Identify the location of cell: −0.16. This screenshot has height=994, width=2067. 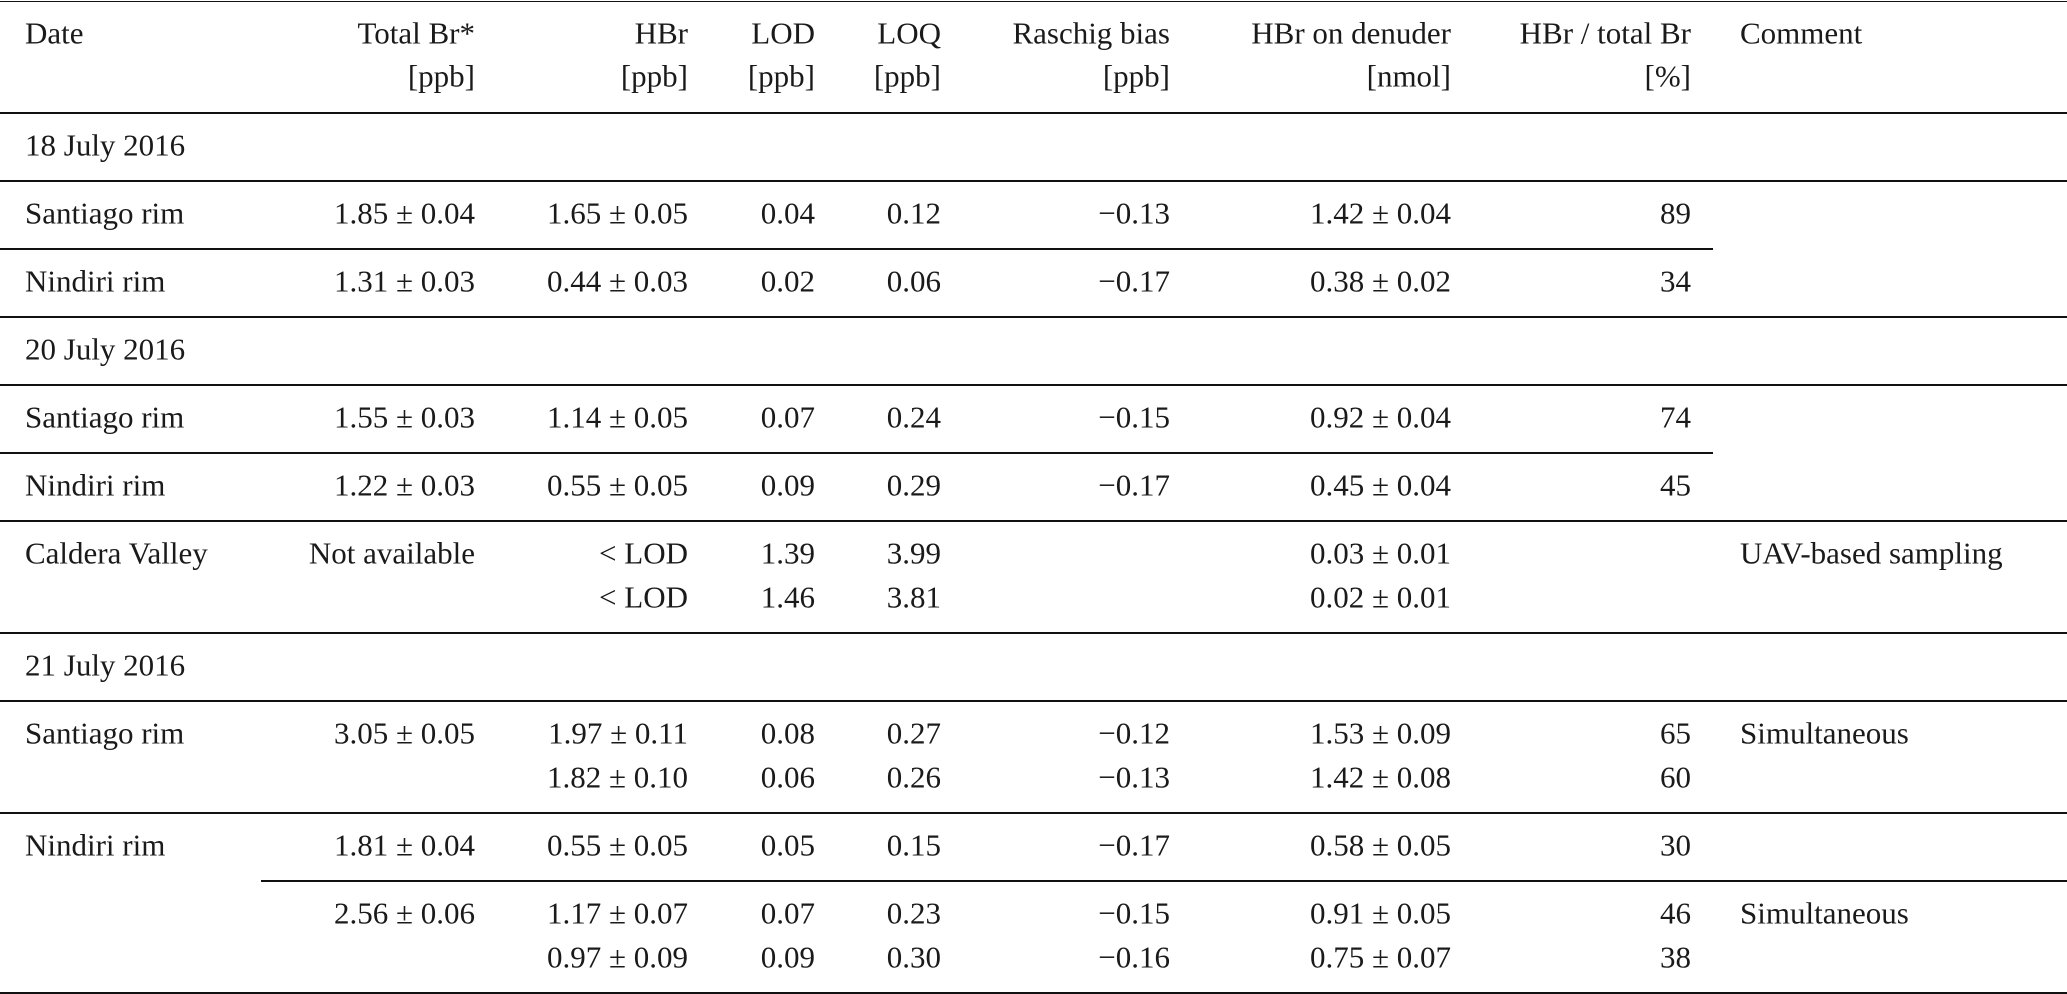
(1134, 957).